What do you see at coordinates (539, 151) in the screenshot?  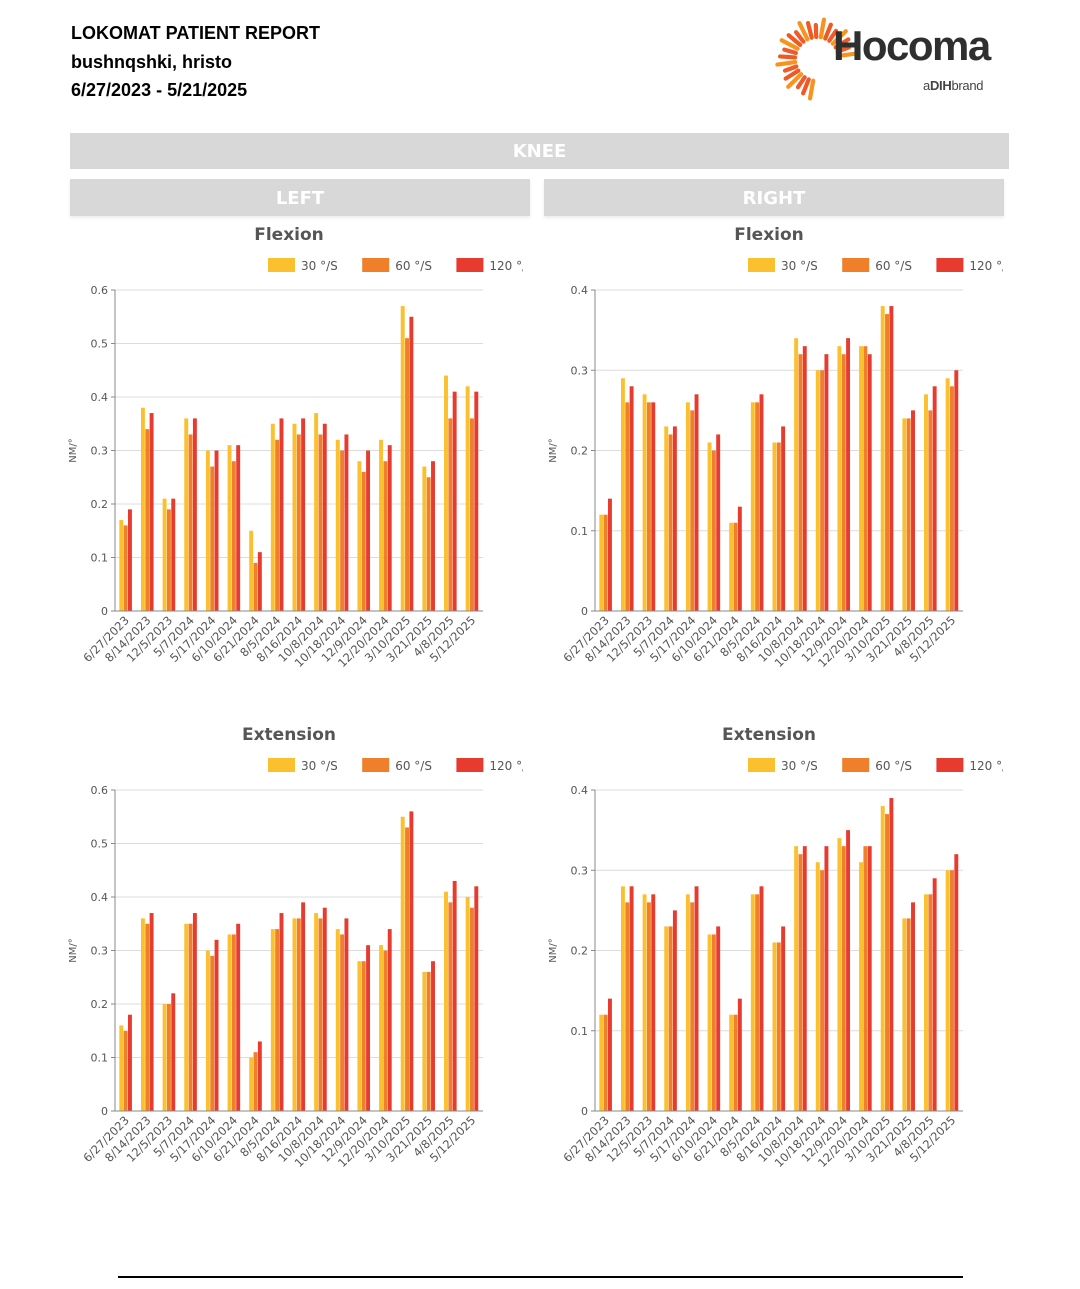 I see `section-title-knee: KNEE` at bounding box center [539, 151].